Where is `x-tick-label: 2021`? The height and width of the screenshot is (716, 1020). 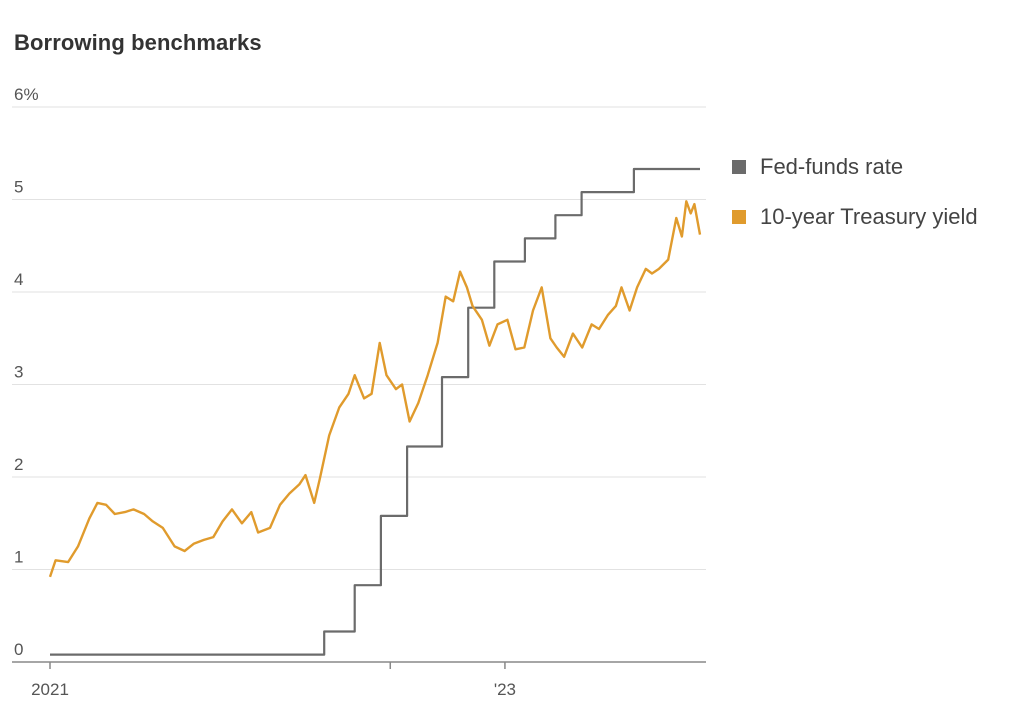
x-tick-label: 2021 is located at coordinates (50, 689).